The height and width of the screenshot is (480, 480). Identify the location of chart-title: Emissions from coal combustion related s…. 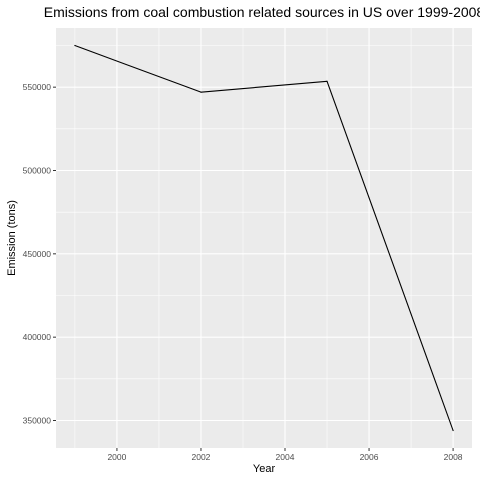
(262, 12).